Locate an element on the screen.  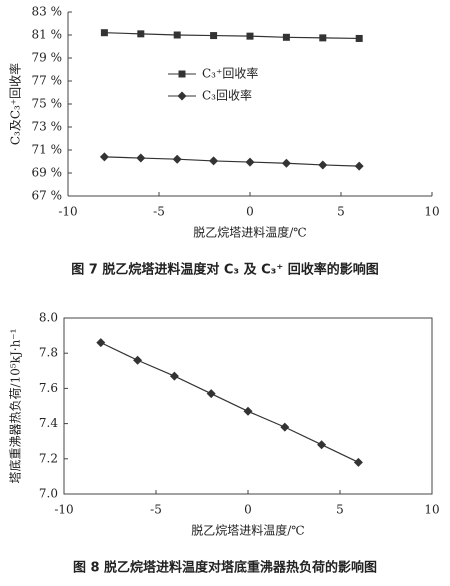
y-tick-label: 7.2 is located at coordinates (48, 458).